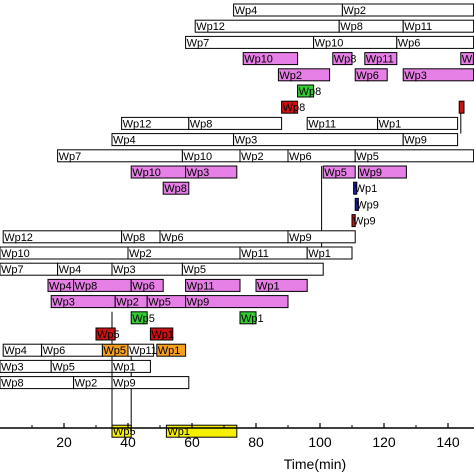 The height and width of the screenshot is (474, 474). I want to click on x-axis-label: Time(min), so click(315, 464).